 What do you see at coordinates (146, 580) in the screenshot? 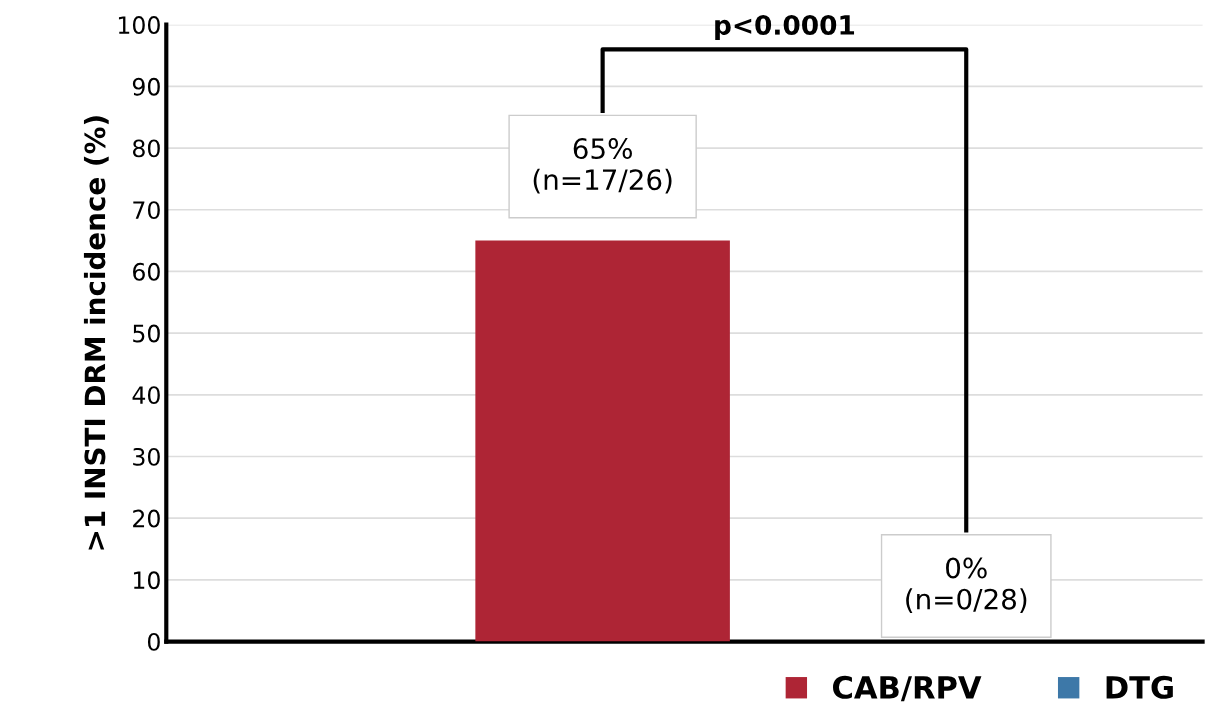
I see `y-tick-label: 10` at bounding box center [146, 580].